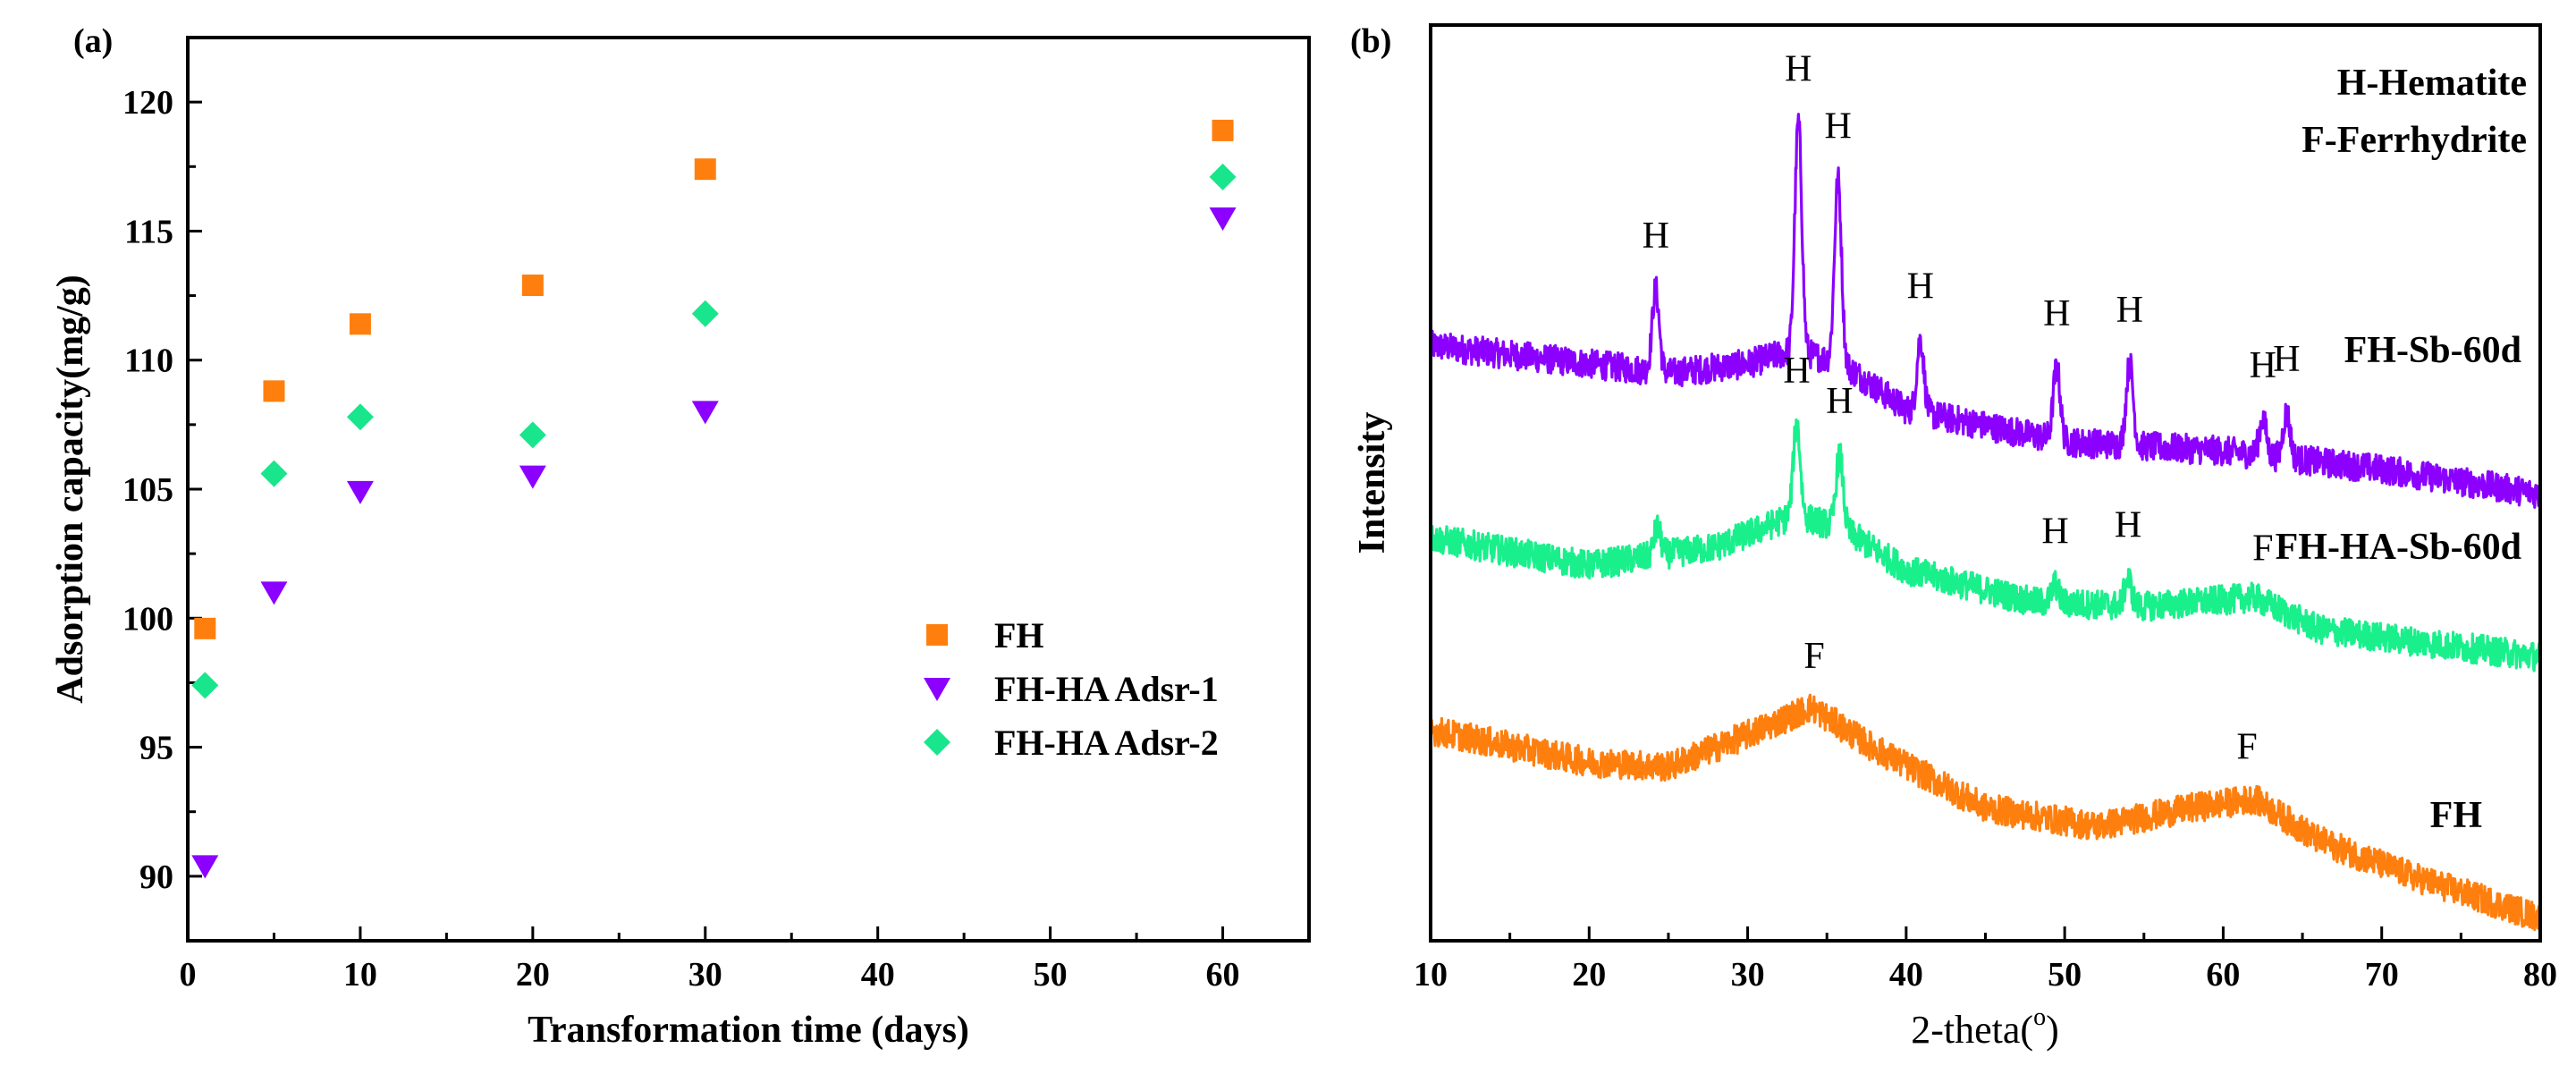 Image resolution: width=2576 pixels, height=1074 pixels. I want to click on panel-b-x-tick-label: 20, so click(1589, 975).